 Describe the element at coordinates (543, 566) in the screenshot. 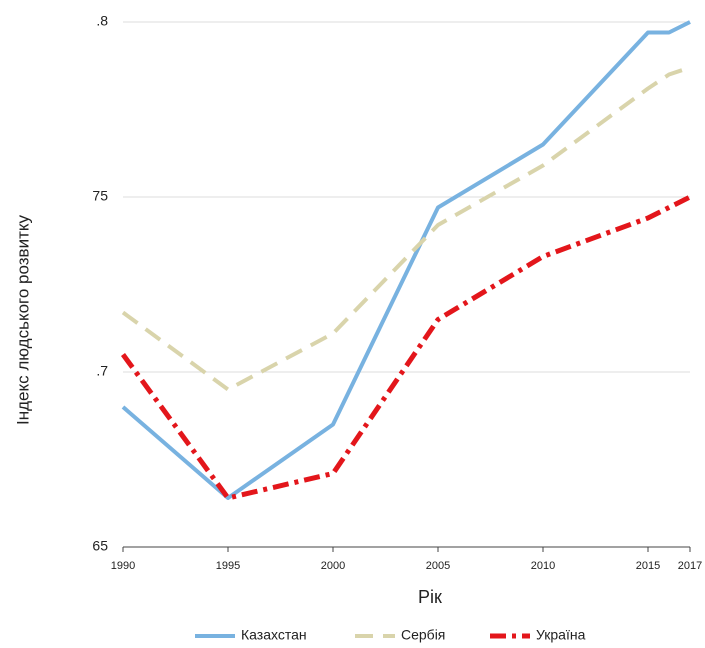

I see `x-tick-label: 2010` at that location.